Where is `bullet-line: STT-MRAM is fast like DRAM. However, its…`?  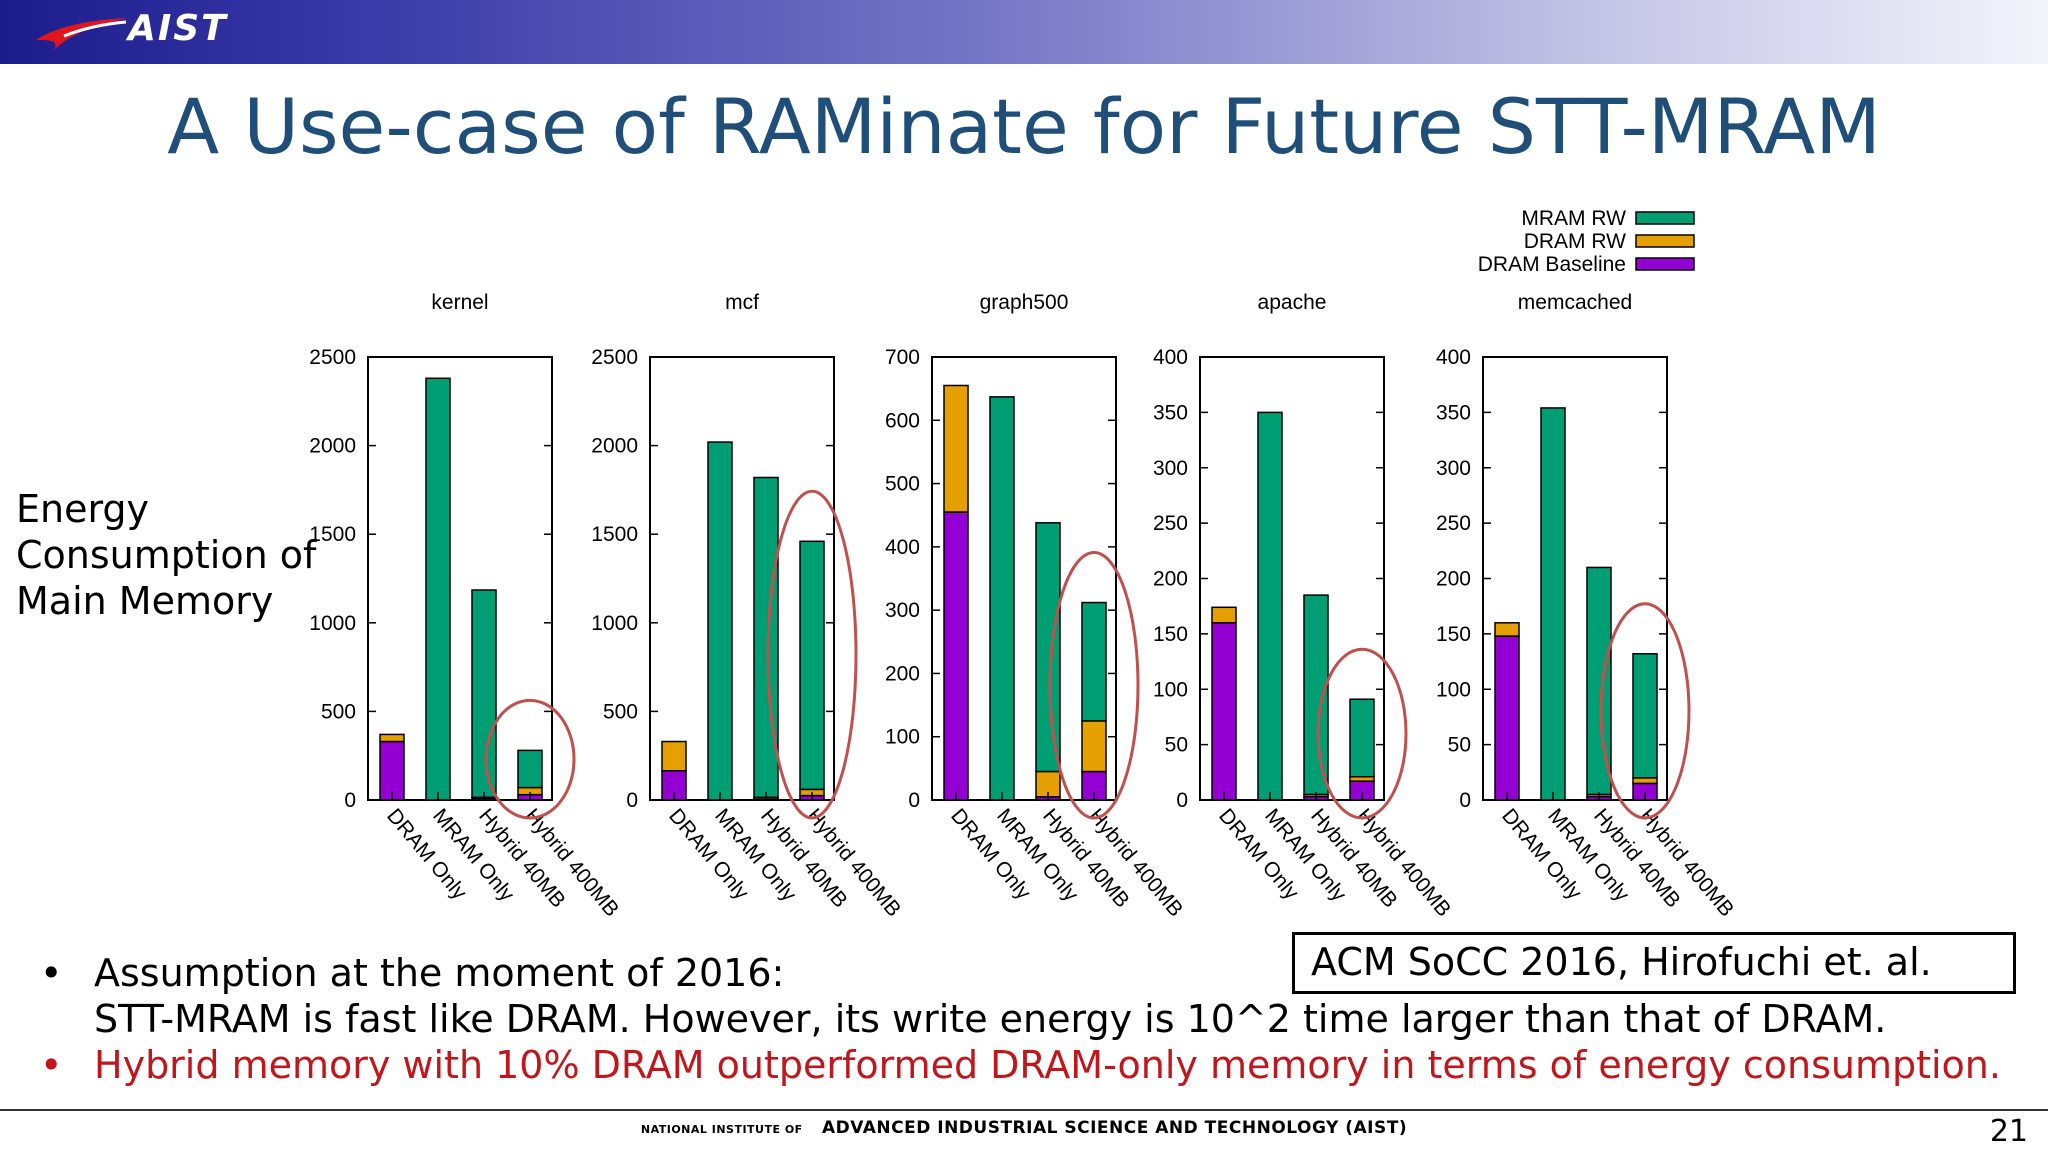 bullet-line: STT-MRAM is fast like DRAM. However, its… is located at coordinates (990, 1019).